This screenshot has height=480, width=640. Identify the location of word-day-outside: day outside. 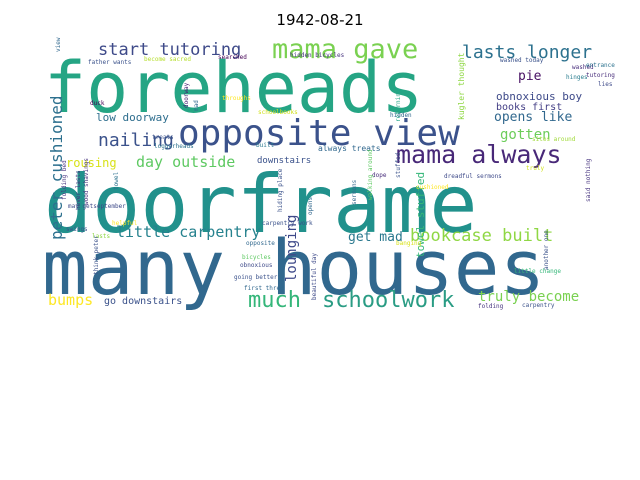
(185, 162).